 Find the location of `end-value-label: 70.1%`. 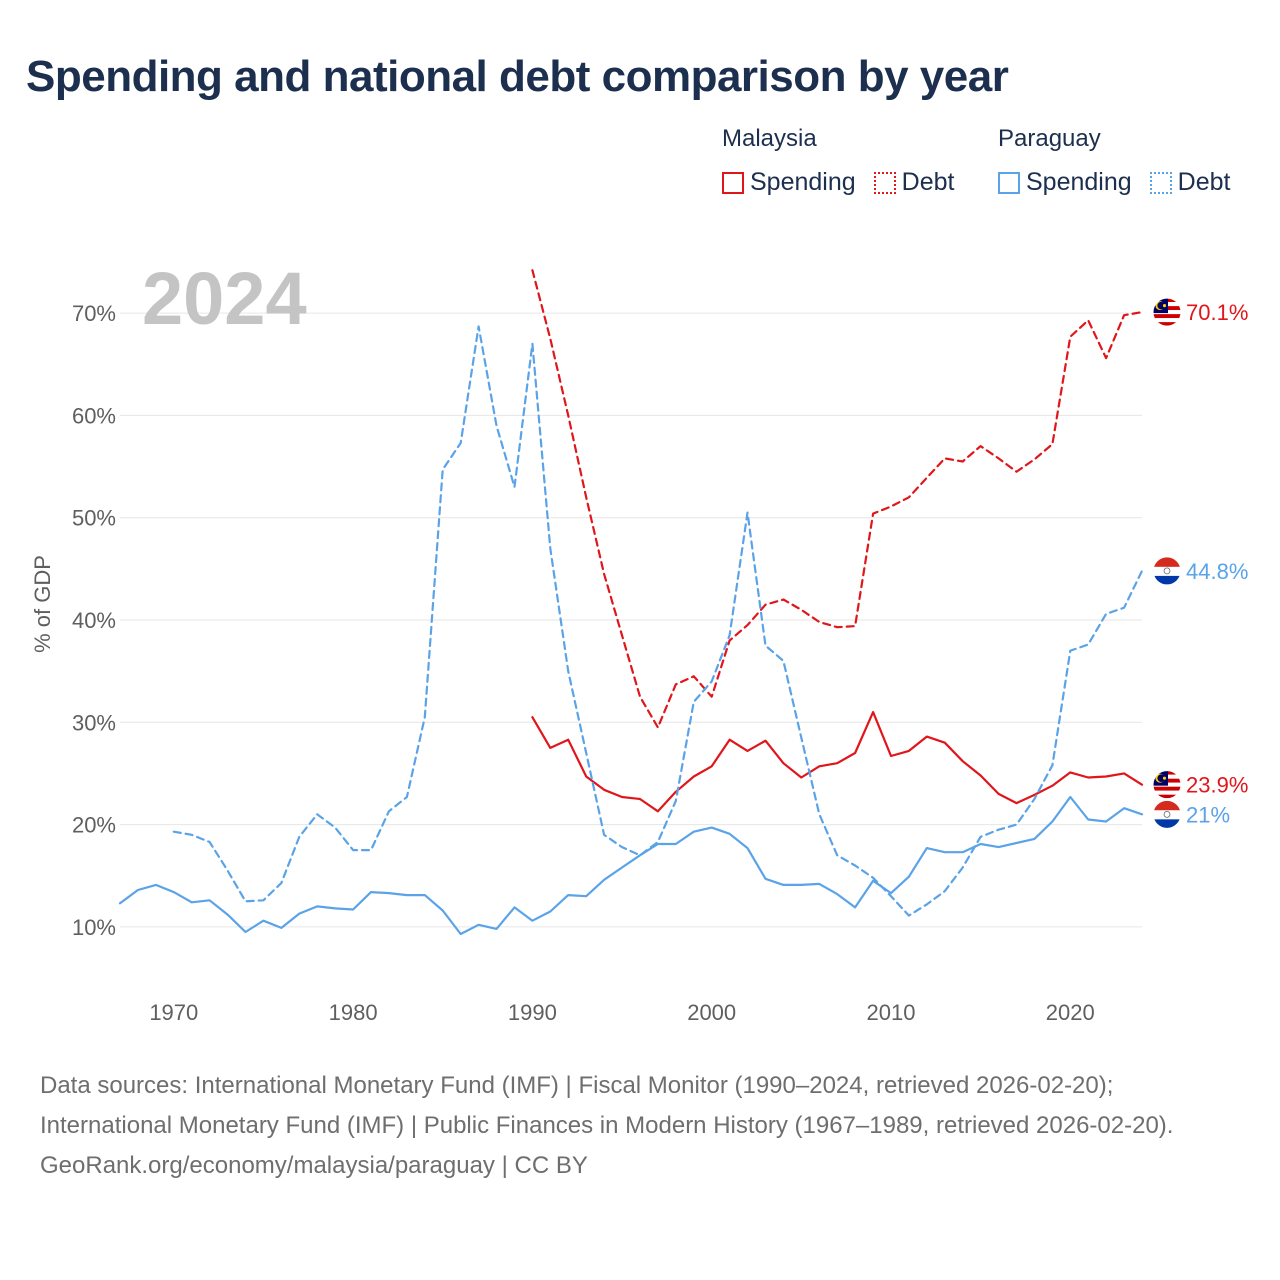

end-value-label: 70.1% is located at coordinates (1217, 312).